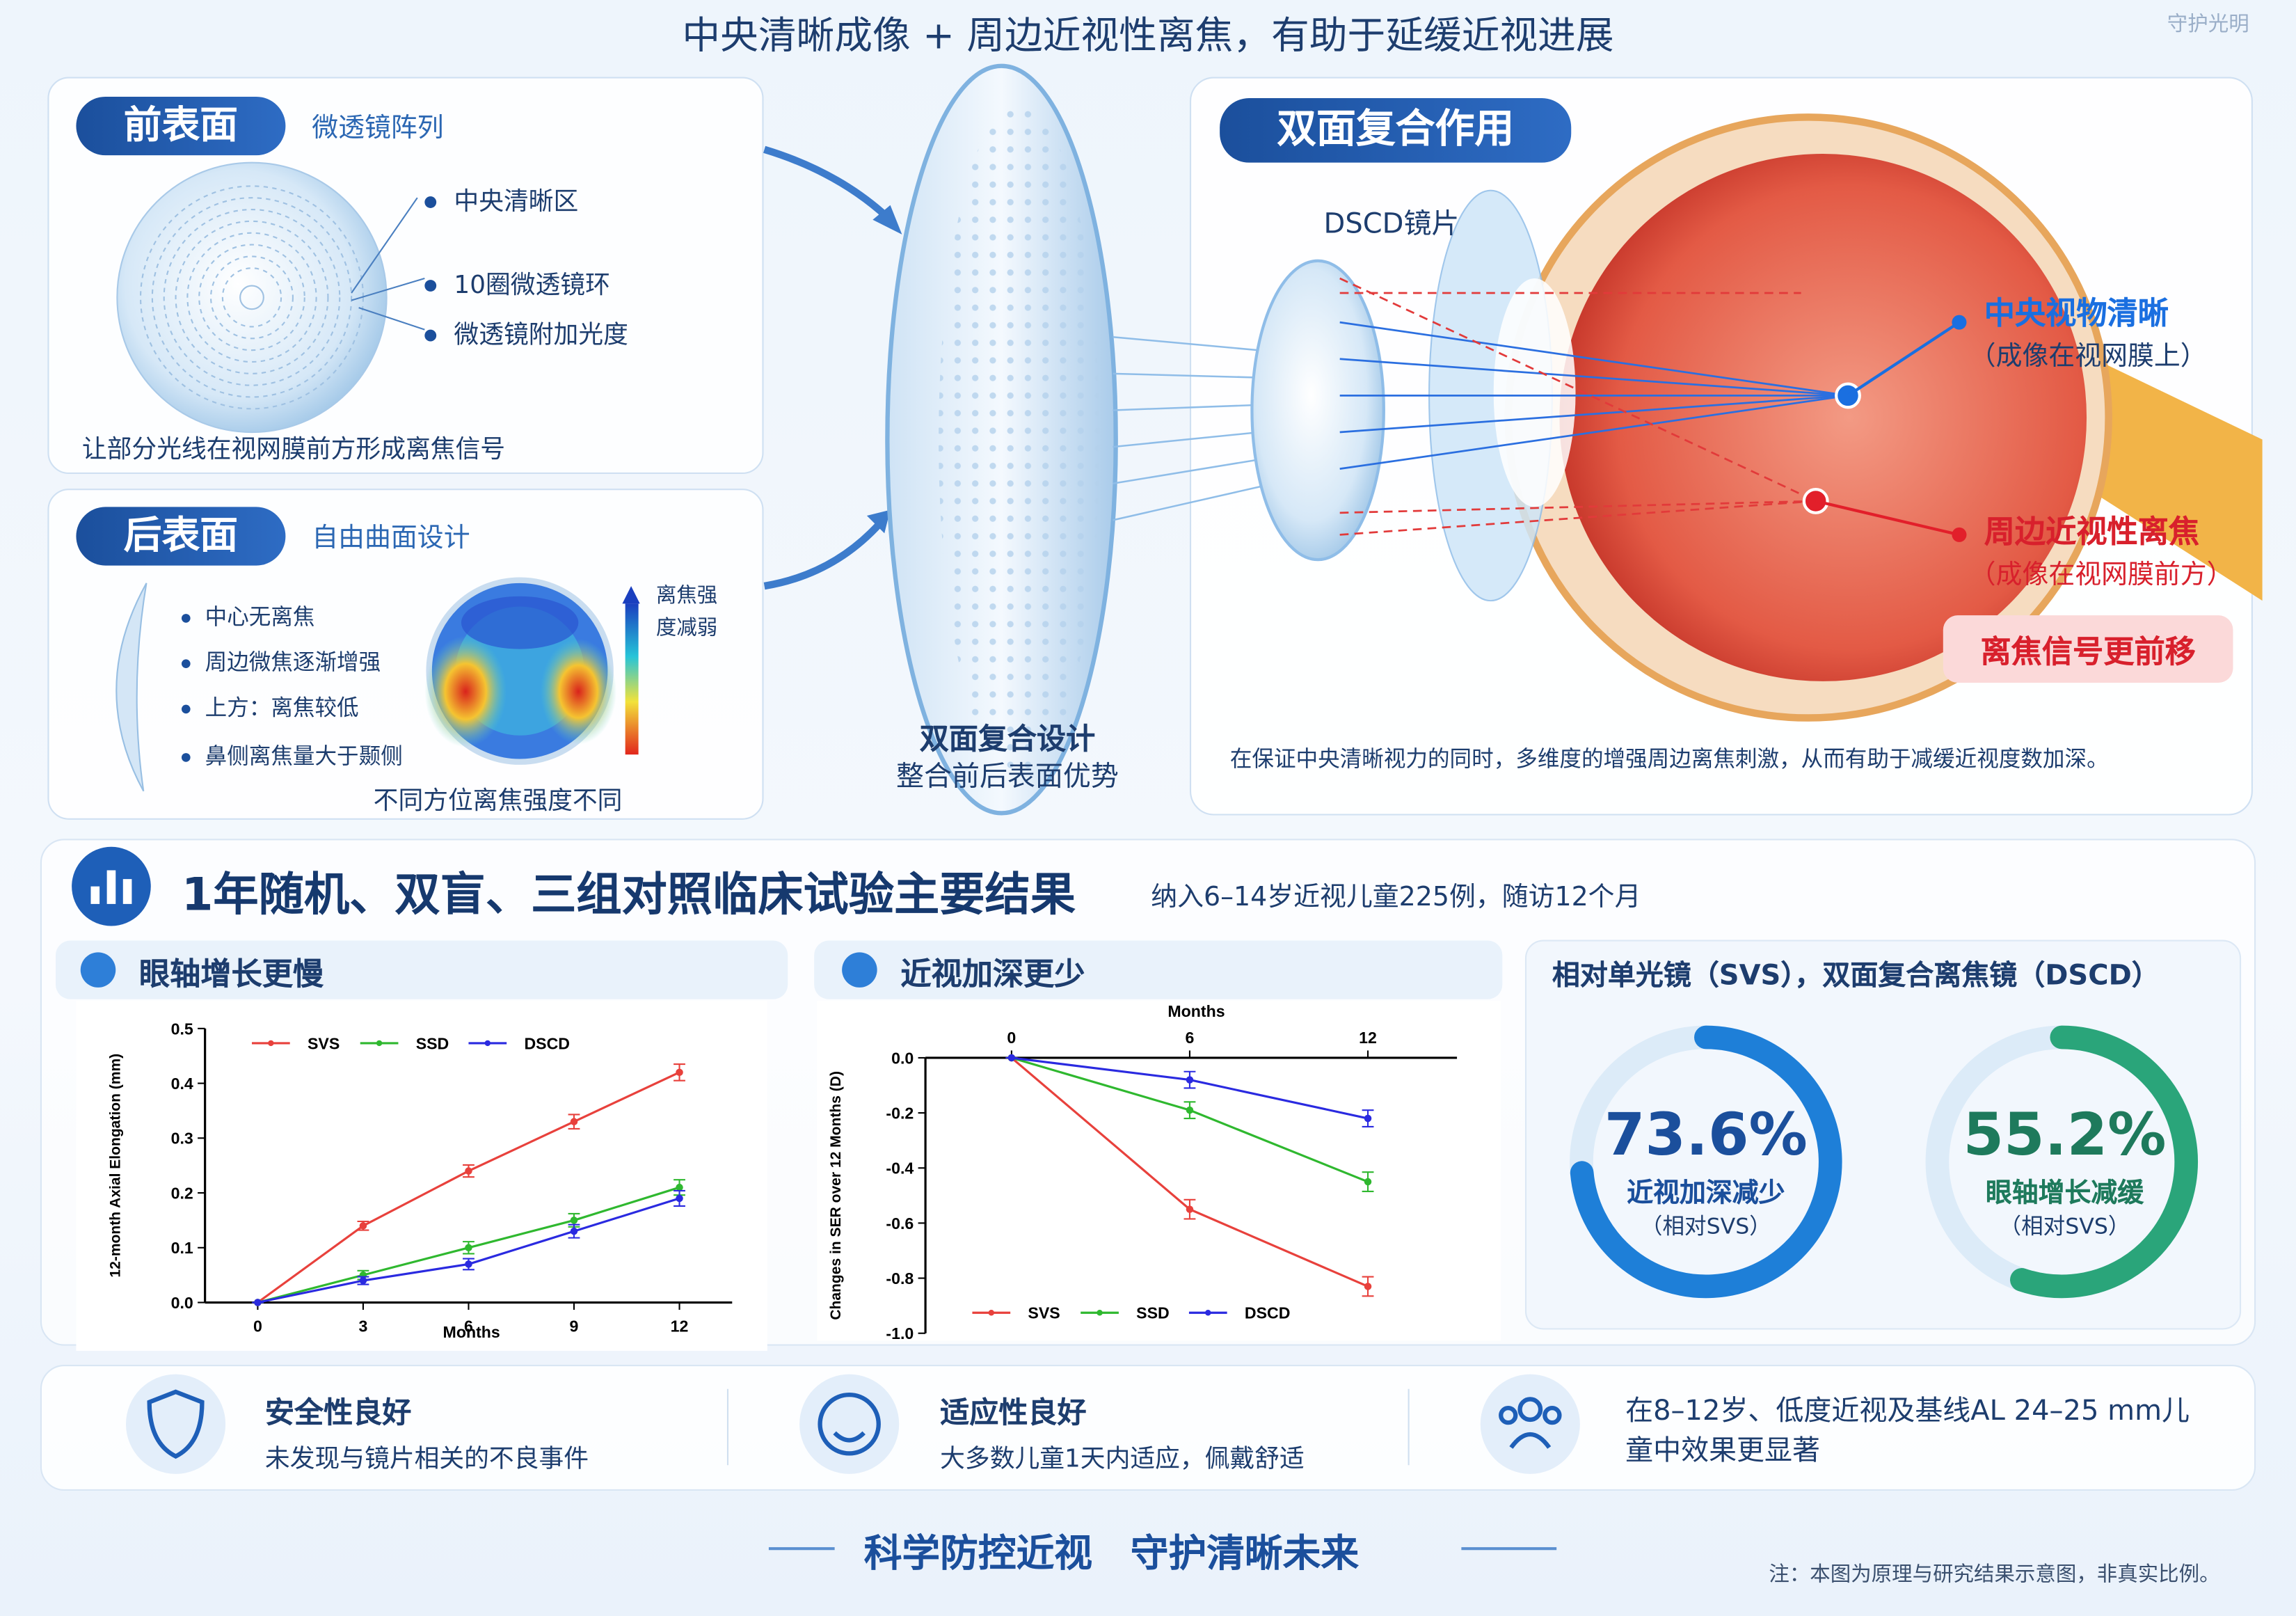  What do you see at coordinates (1706, 1193) in the screenshot?
I see `ring-label: 近视加深减少` at bounding box center [1706, 1193].